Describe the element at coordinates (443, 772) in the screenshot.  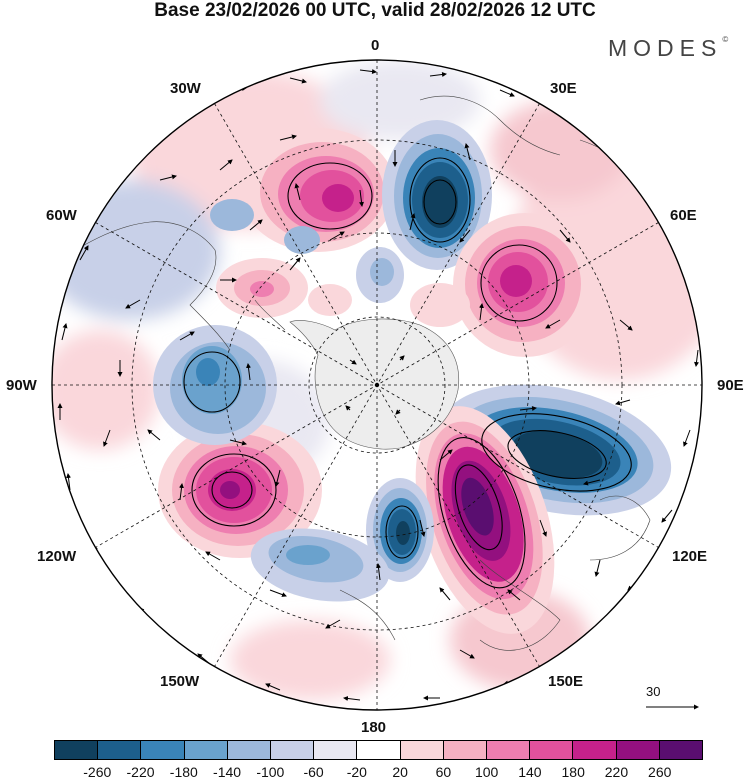
I see `colorbar-tick-label: 60` at that location.